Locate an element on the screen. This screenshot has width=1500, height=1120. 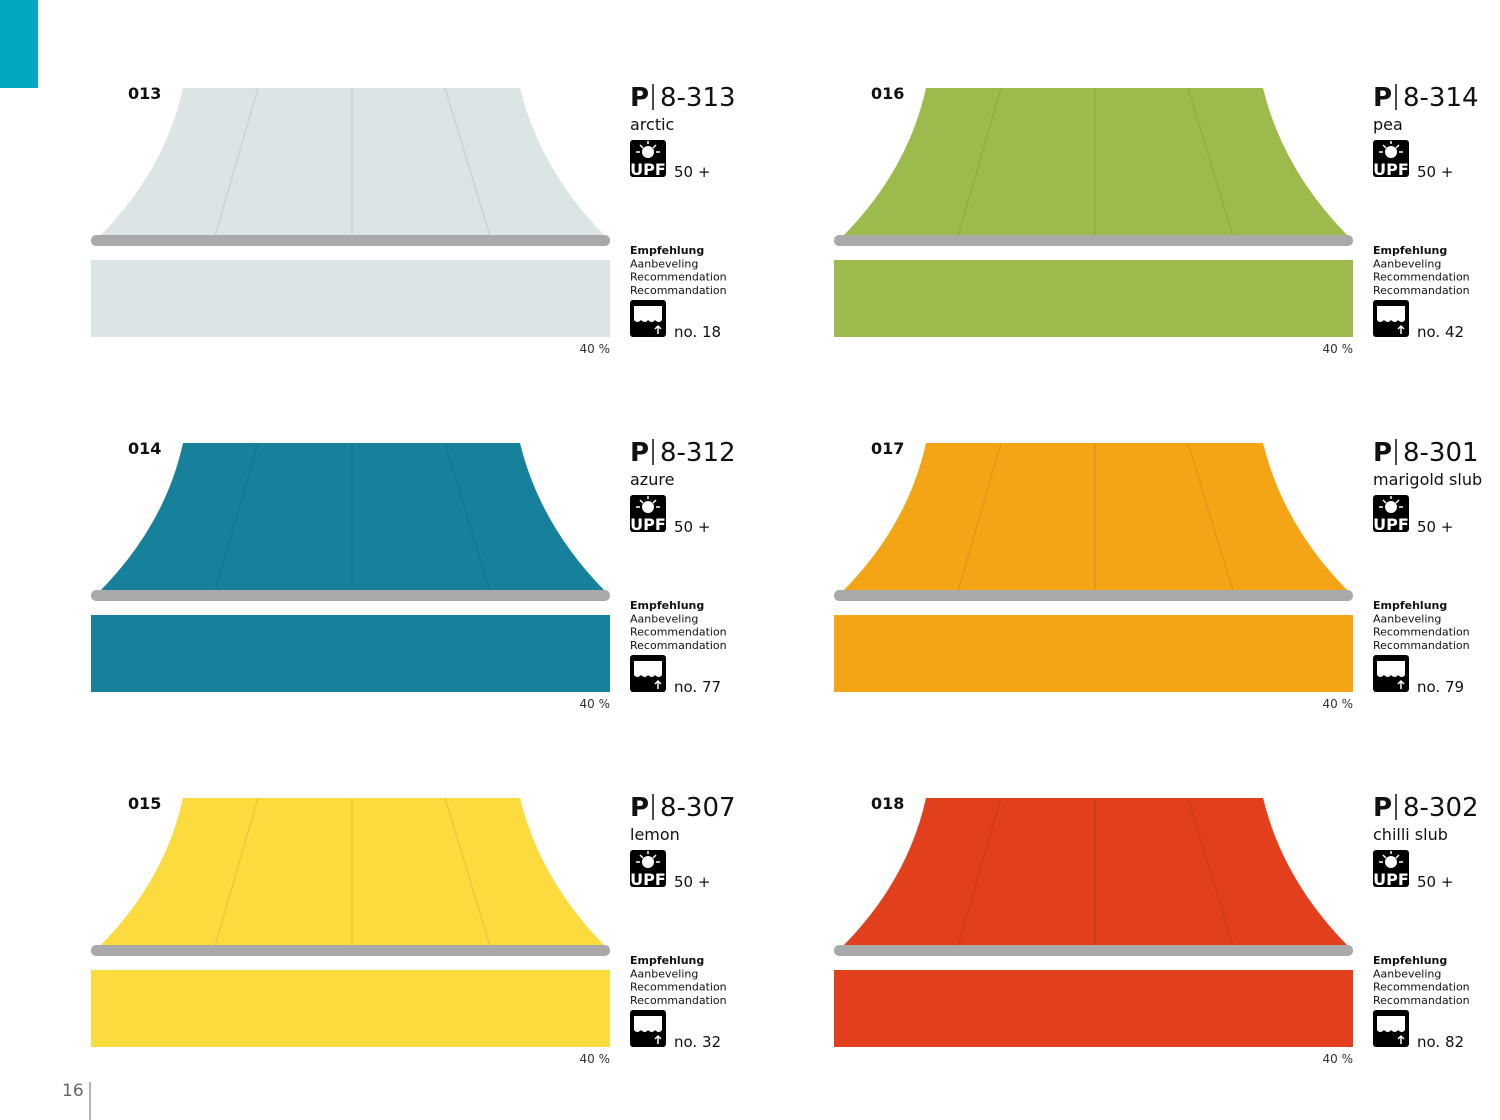
color-name: chilli slub is located at coordinates (1410, 834).